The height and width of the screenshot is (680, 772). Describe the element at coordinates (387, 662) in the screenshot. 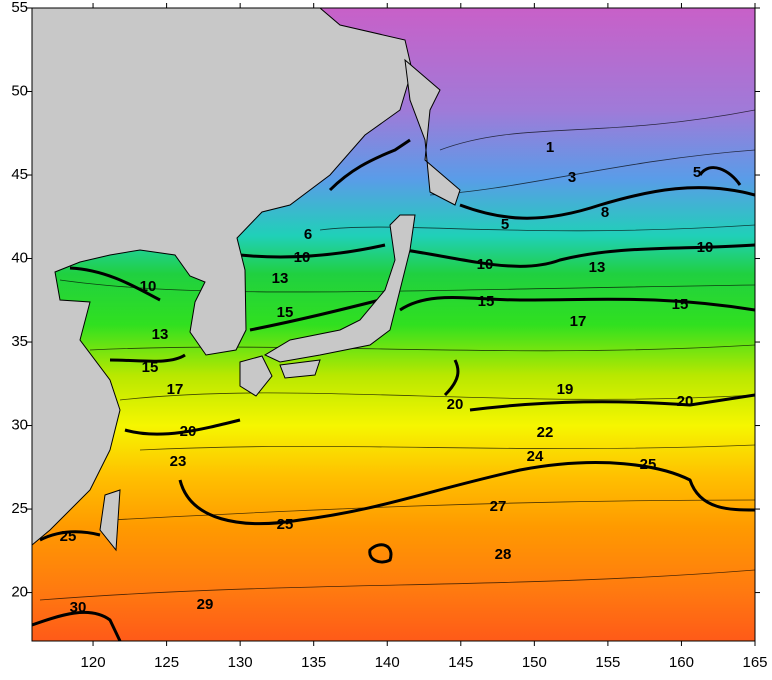

I see `x-tick-label: 140` at that location.